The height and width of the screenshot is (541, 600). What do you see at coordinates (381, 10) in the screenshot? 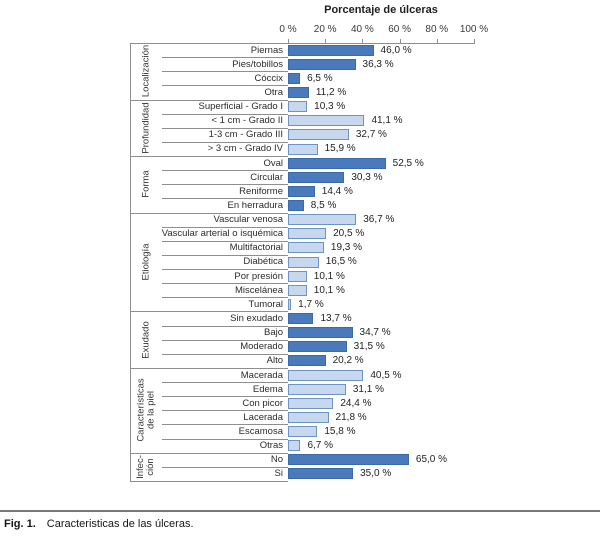
I see `chart-title: Porcentaje de úlceras` at bounding box center [381, 10].